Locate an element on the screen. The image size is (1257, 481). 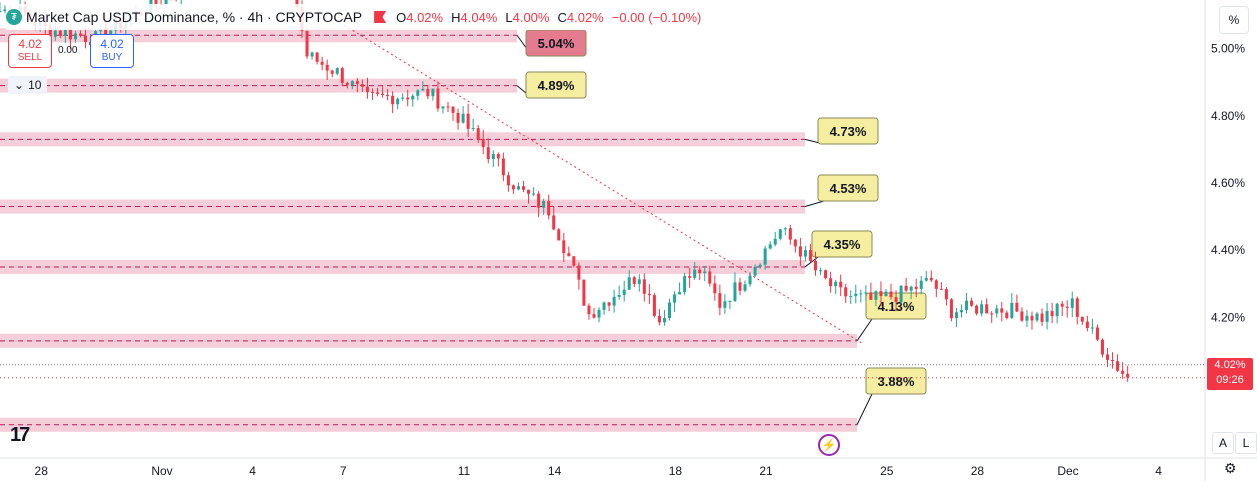
x-tick-label-9: 28 is located at coordinates (978, 471).